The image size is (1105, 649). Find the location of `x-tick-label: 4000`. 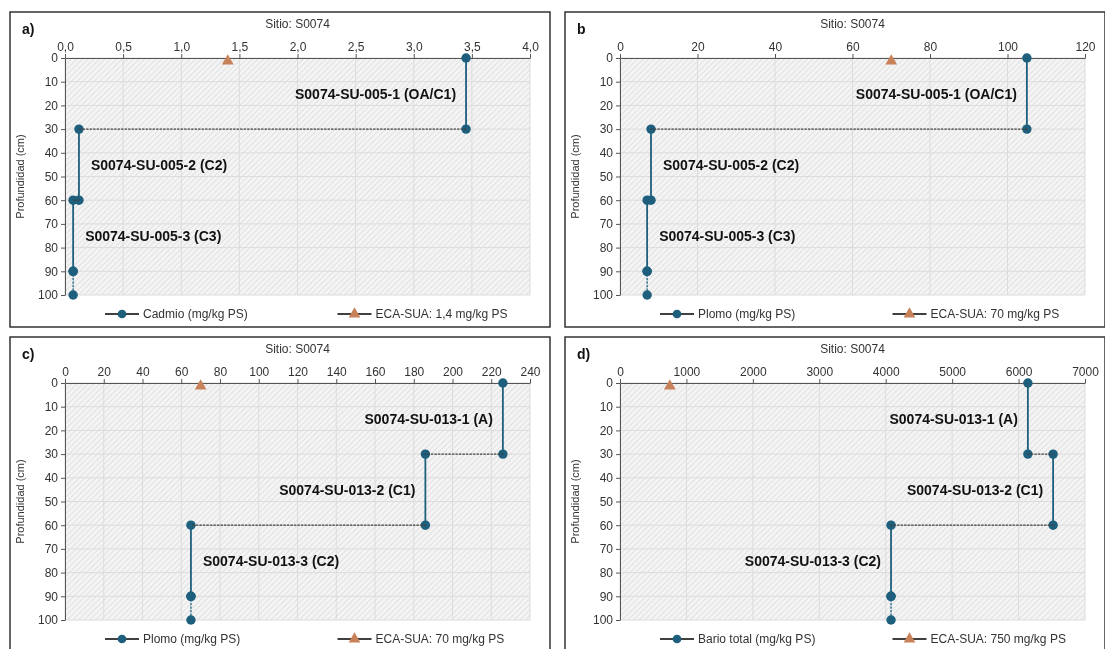

x-tick-label: 4000 is located at coordinates (886, 372).